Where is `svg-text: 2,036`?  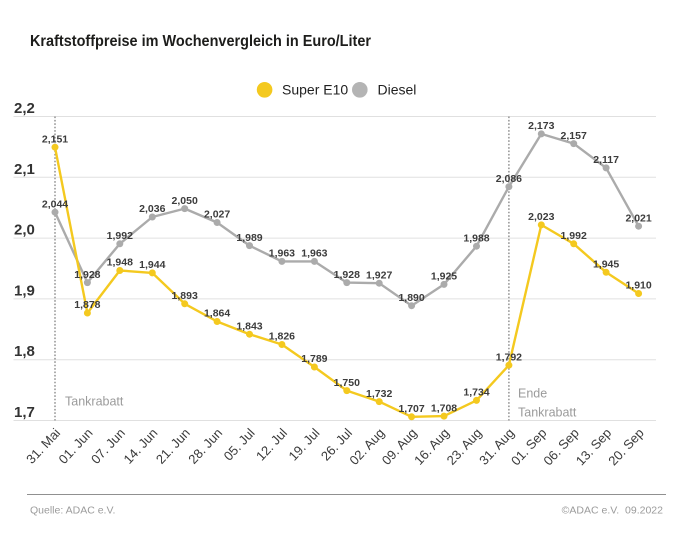
svg-text: 2,036 is located at coordinates (152, 209).